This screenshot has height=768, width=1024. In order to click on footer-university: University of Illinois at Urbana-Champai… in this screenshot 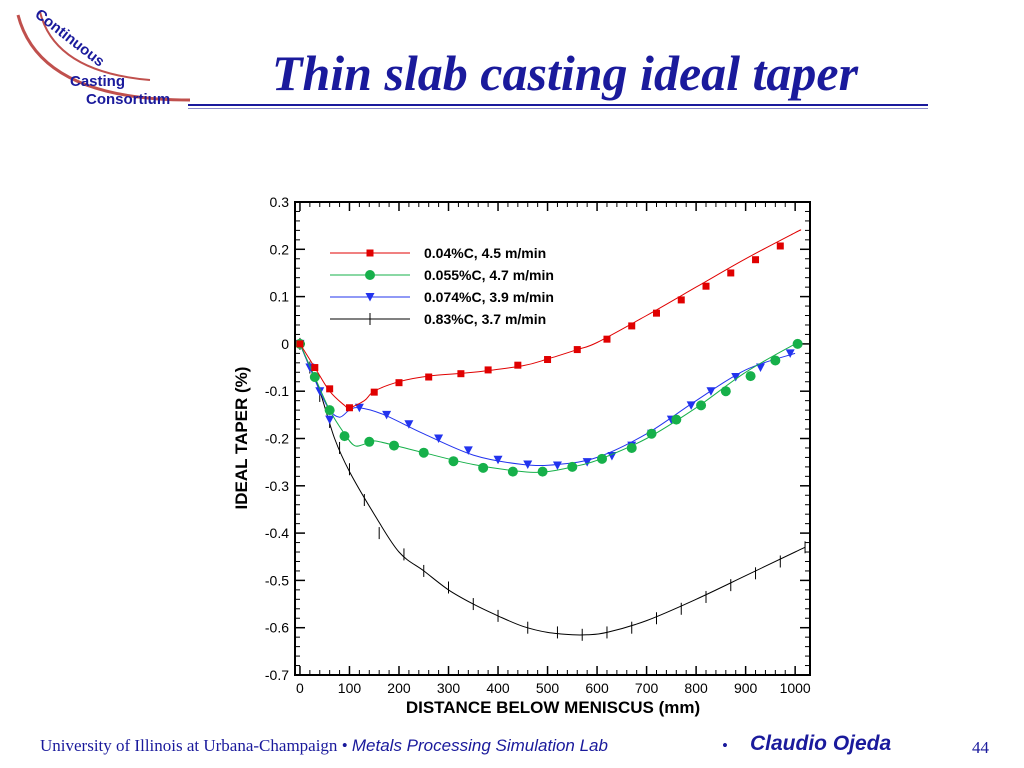, I will do `click(189, 745)`.